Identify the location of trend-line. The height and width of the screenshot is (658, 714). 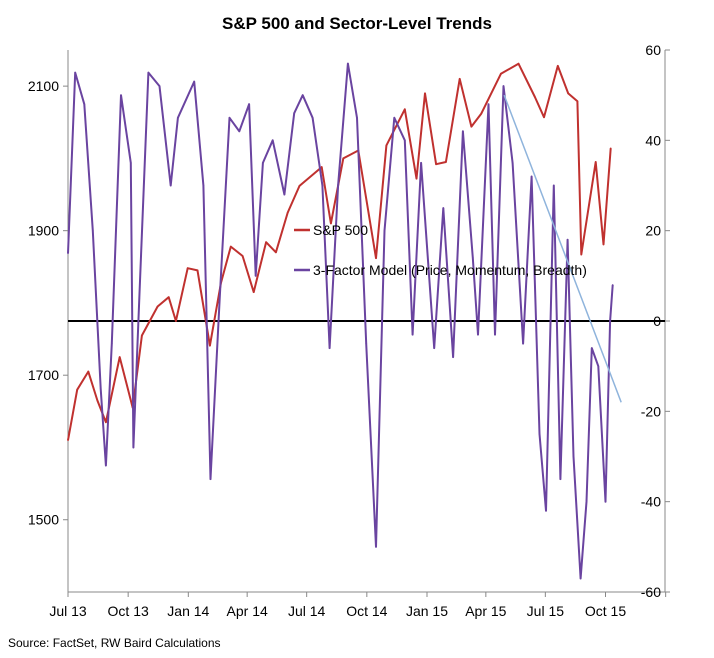
(562, 248).